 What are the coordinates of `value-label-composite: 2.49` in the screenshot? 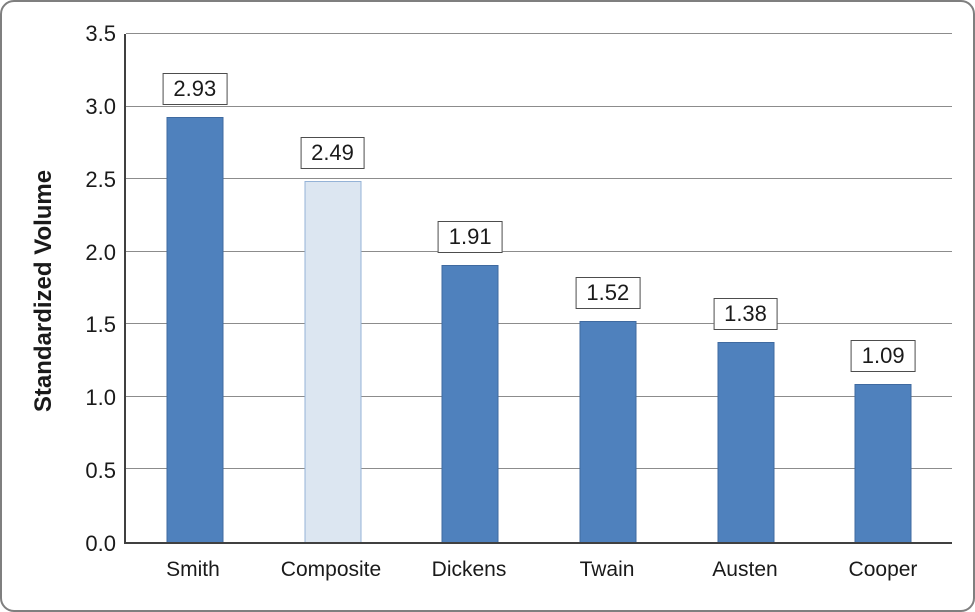 It's located at (332, 152).